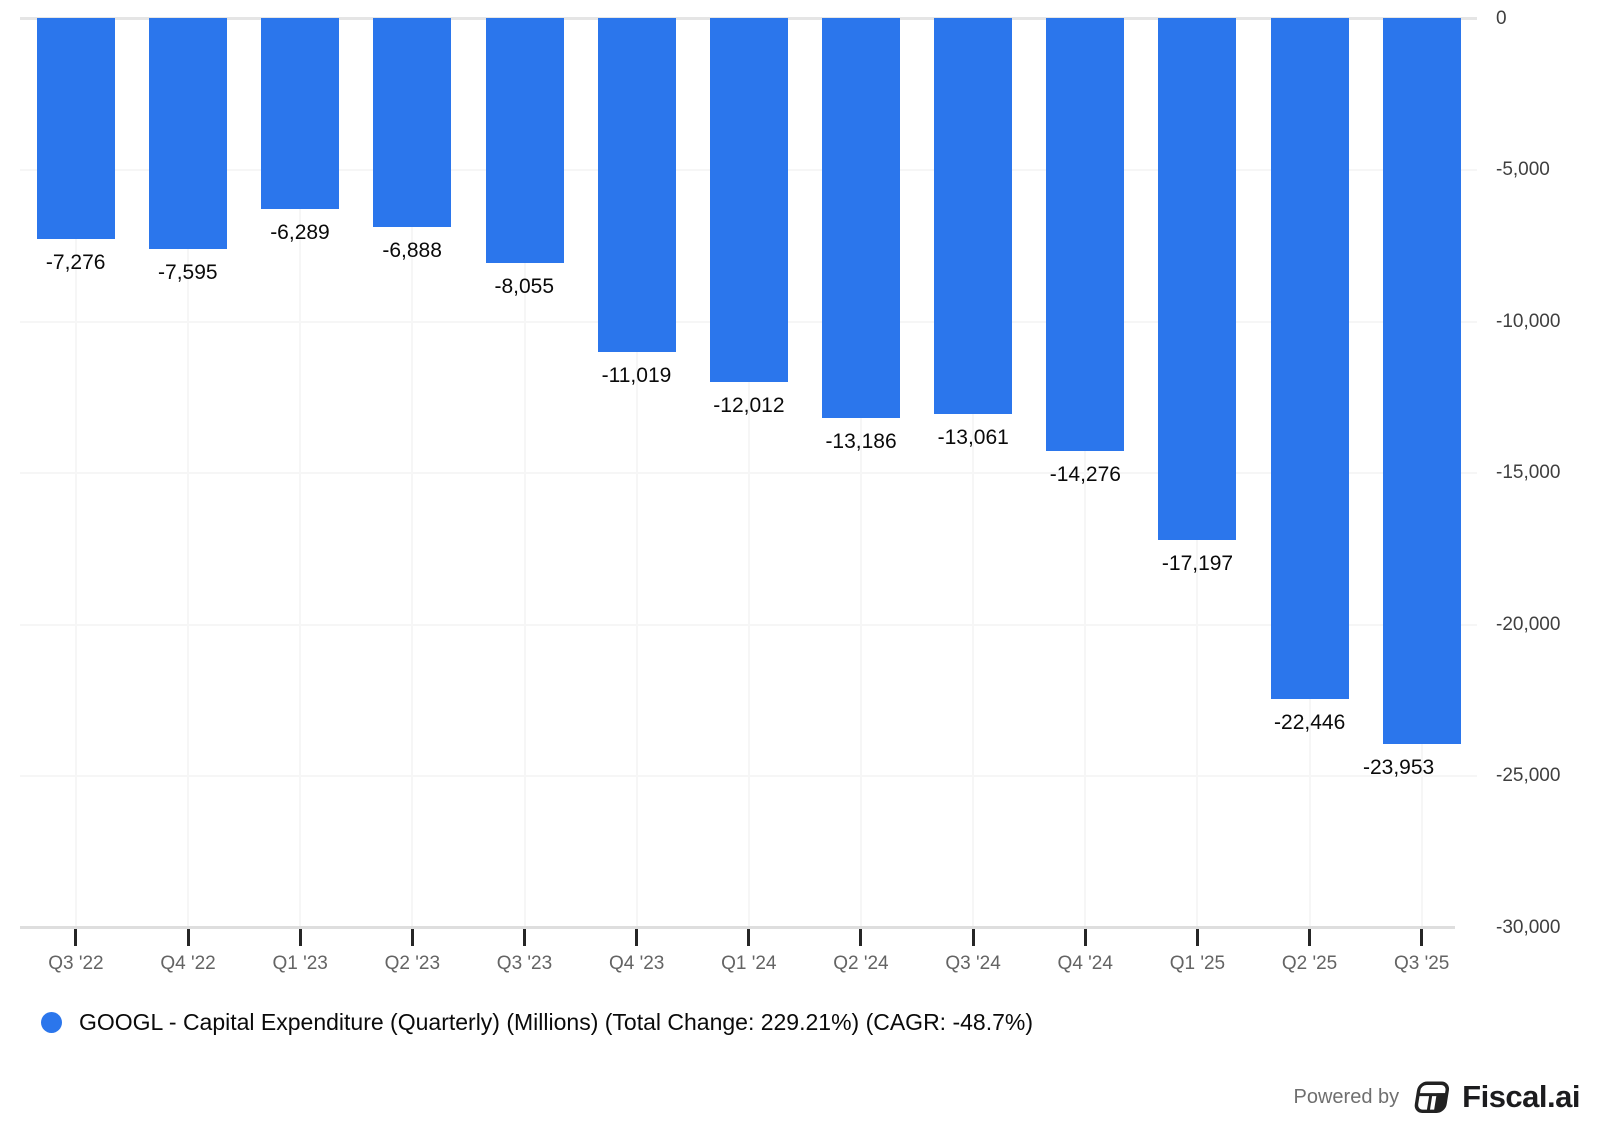 This screenshot has width=1600, height=1134. I want to click on fiscal-ai-logo-icon, so click(1432, 1097).